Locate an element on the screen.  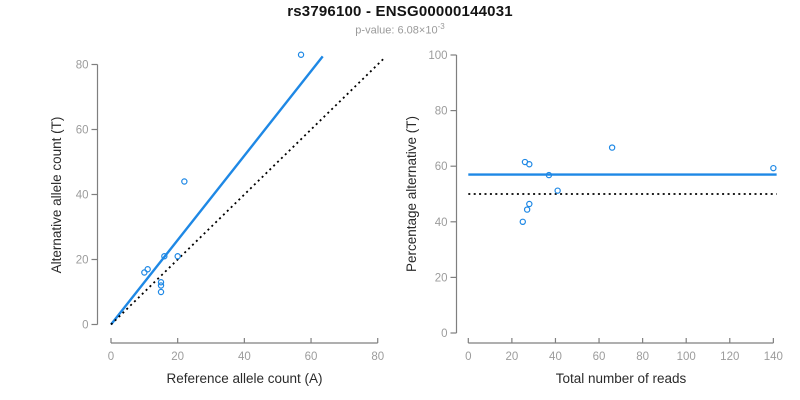
pvalue-text: p-value: 6.08×10 is located at coordinates (396, 30).